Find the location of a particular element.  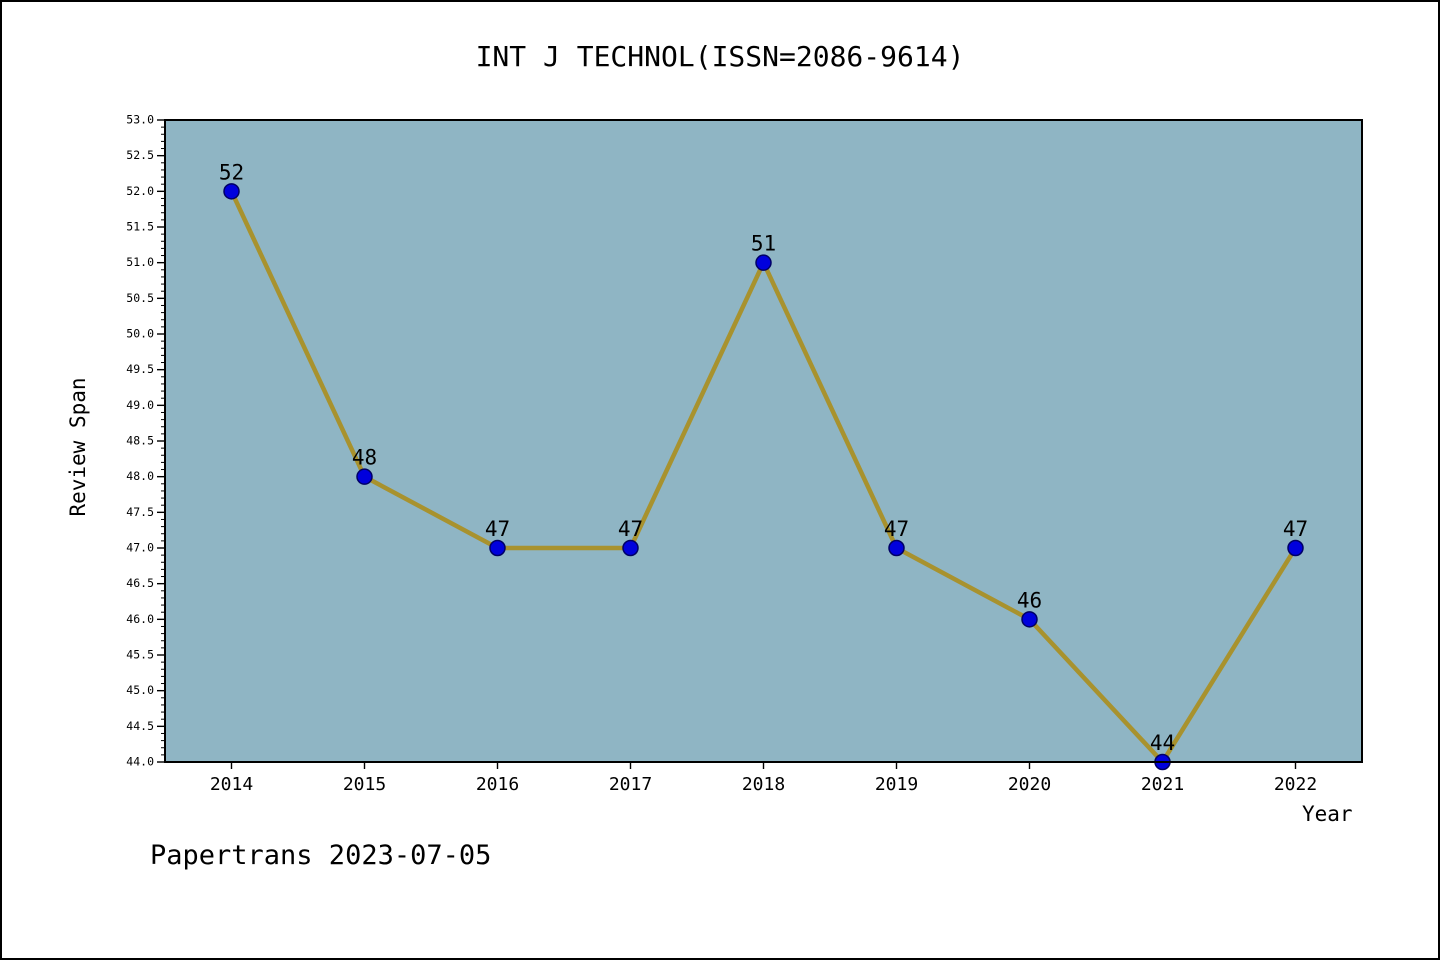

x-axis-label: Year is located at coordinates (1327, 814).